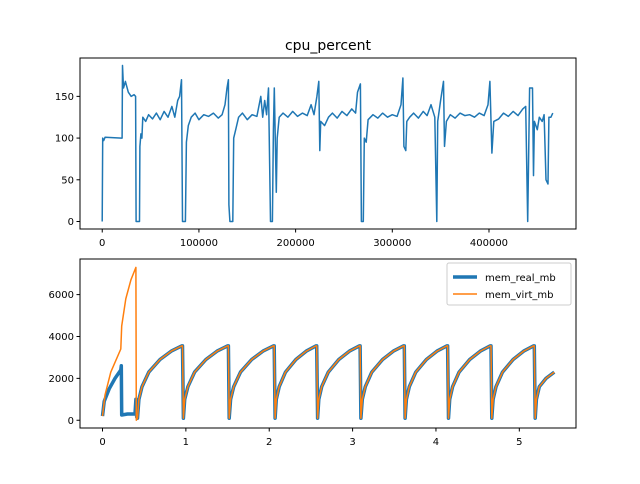 The height and width of the screenshot is (484, 640). What do you see at coordinates (186, 442) in the screenshot?
I see `x-tick-label: 1` at bounding box center [186, 442].